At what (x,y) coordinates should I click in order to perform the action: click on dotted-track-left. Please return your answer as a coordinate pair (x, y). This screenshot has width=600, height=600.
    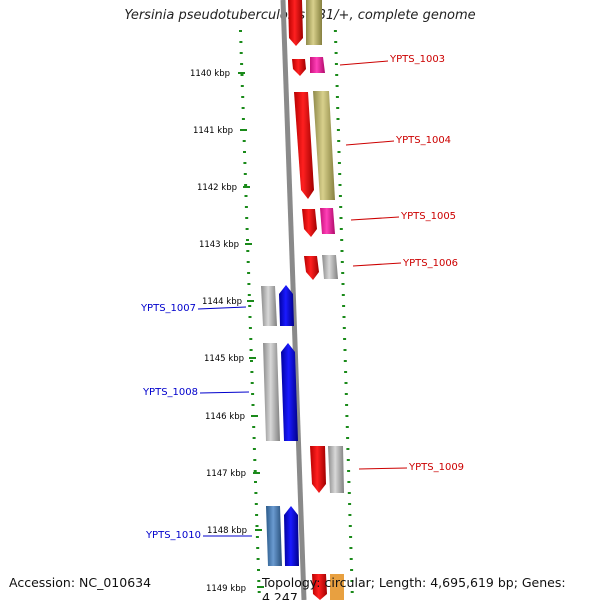
    Looking at the image, I should click on (250, 311).